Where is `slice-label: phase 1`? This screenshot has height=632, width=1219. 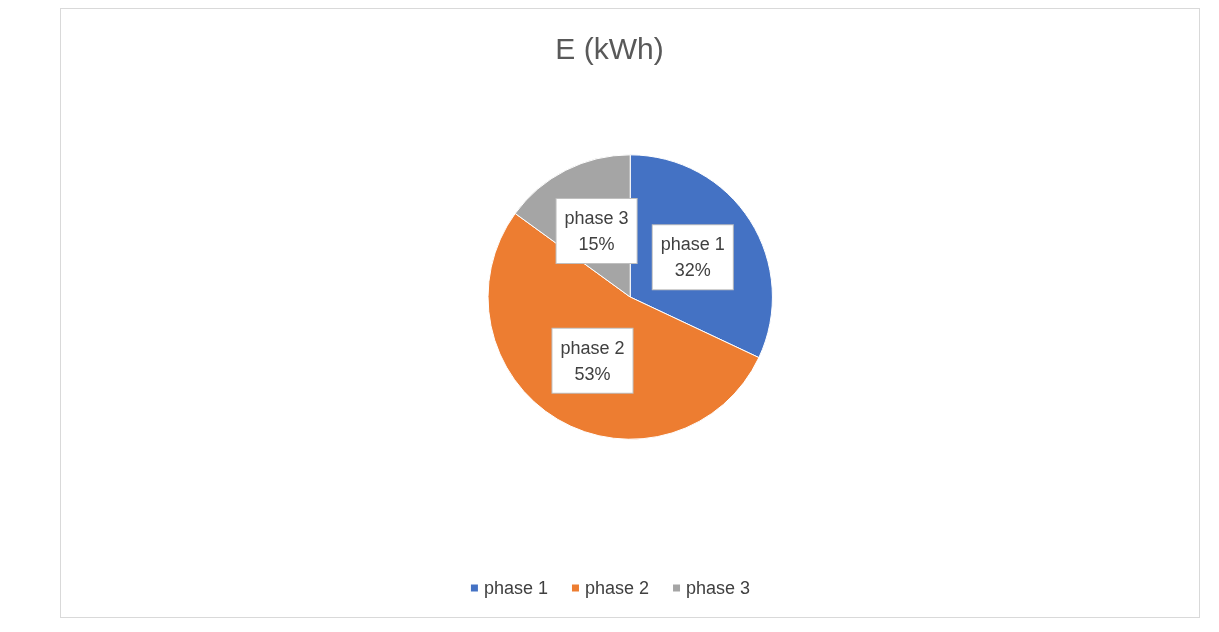 slice-label: phase 1 is located at coordinates (692, 244).